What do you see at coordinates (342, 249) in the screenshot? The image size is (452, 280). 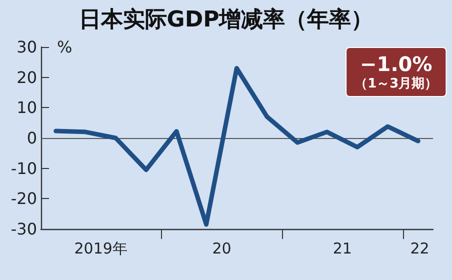 I see `x-tick-label: 21` at bounding box center [342, 249].